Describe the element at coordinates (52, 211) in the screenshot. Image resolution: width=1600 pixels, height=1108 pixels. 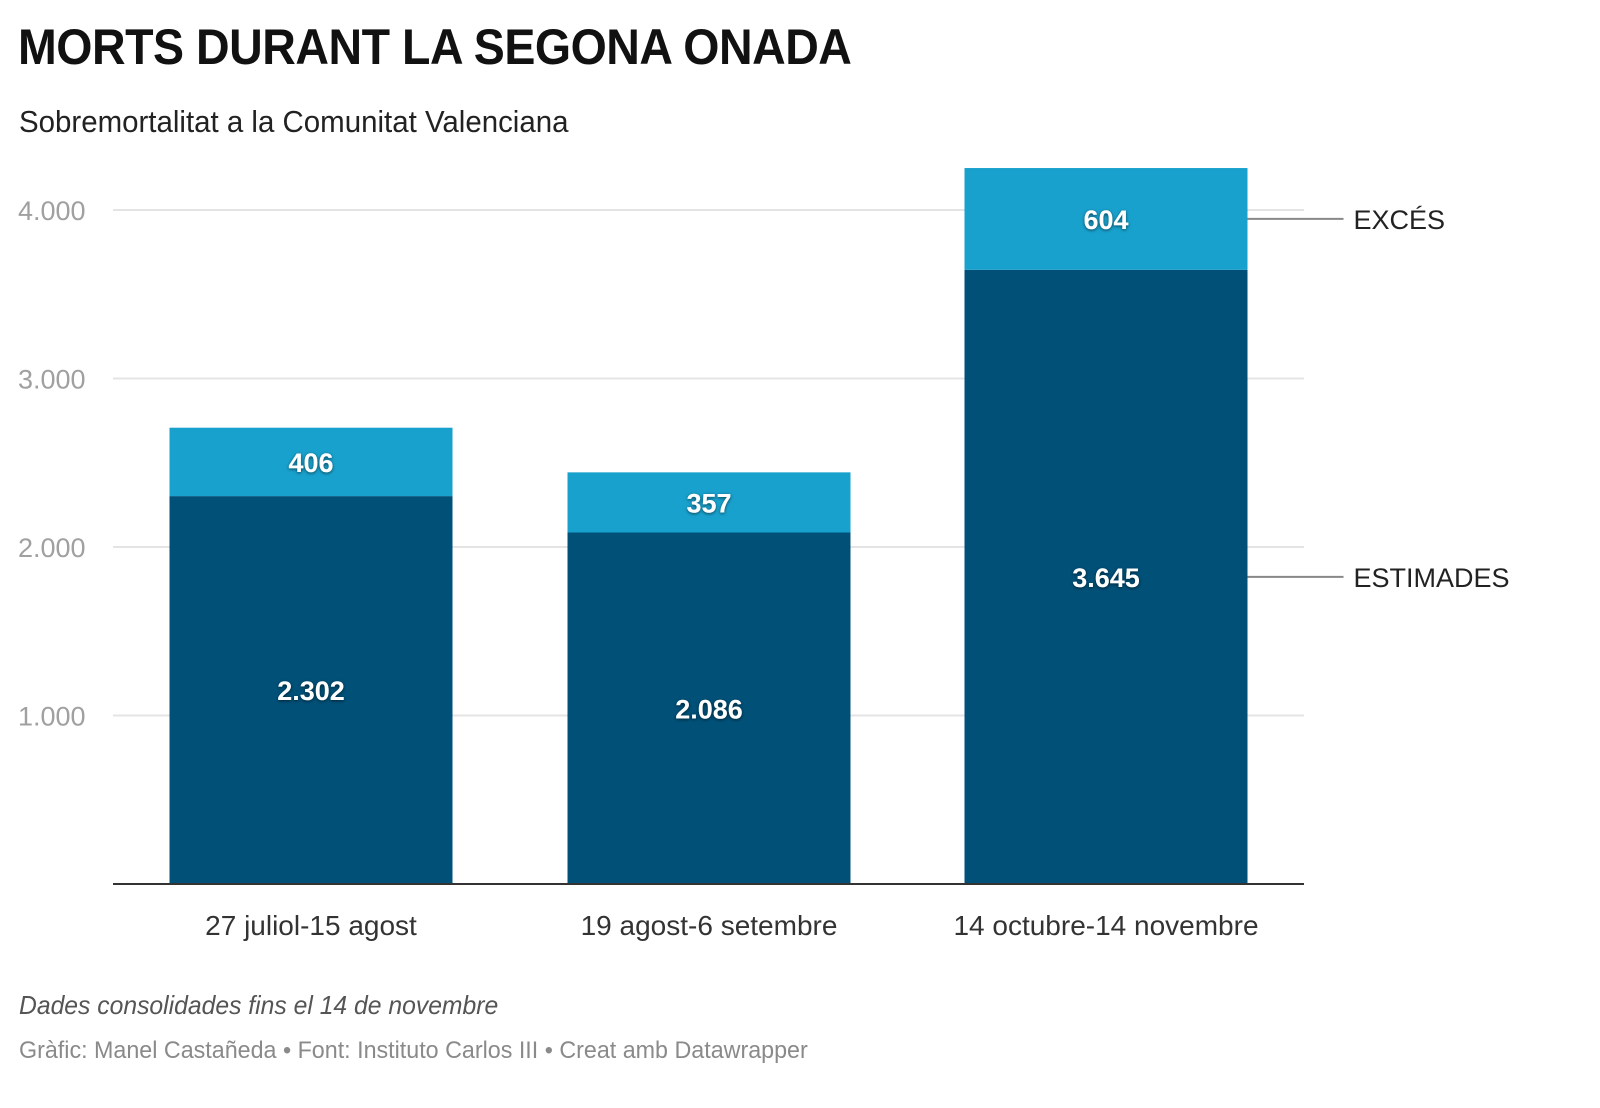
I see `y-tick-label: 4.000` at that location.